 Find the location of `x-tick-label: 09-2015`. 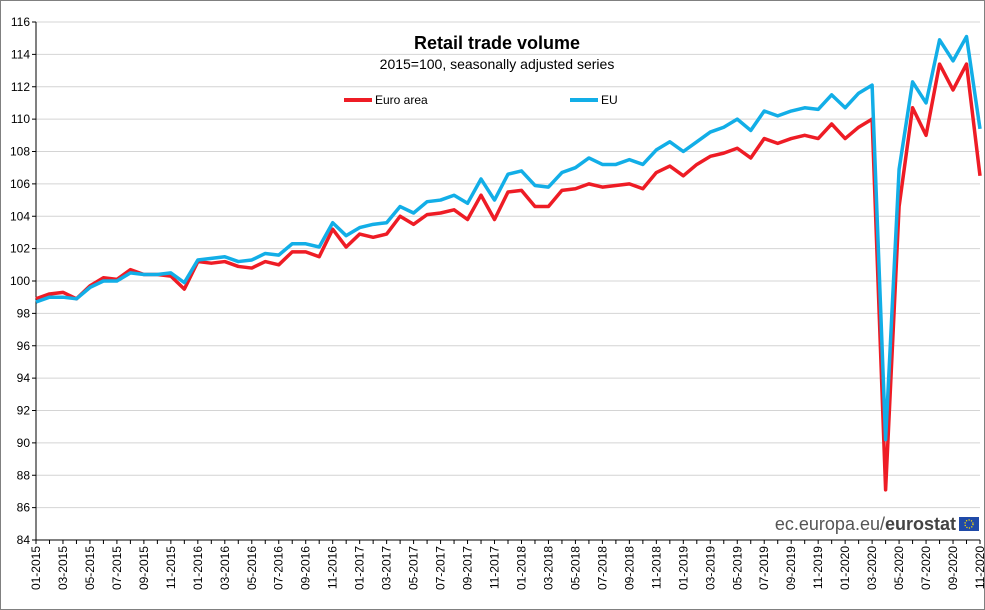

x-tick-label: 09-2015 is located at coordinates (144, 568).